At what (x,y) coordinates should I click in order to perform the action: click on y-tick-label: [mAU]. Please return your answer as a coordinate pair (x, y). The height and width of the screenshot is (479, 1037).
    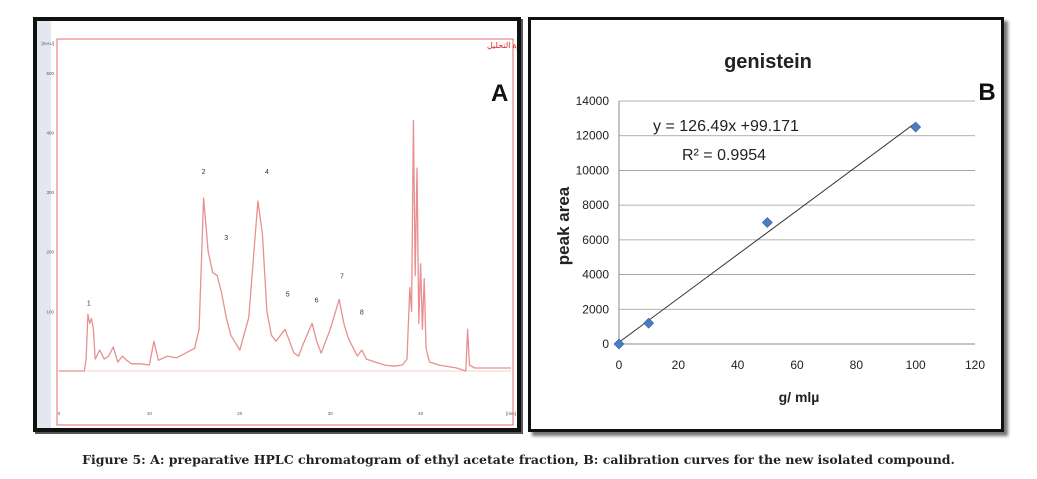
    Looking at the image, I should click on (47, 43).